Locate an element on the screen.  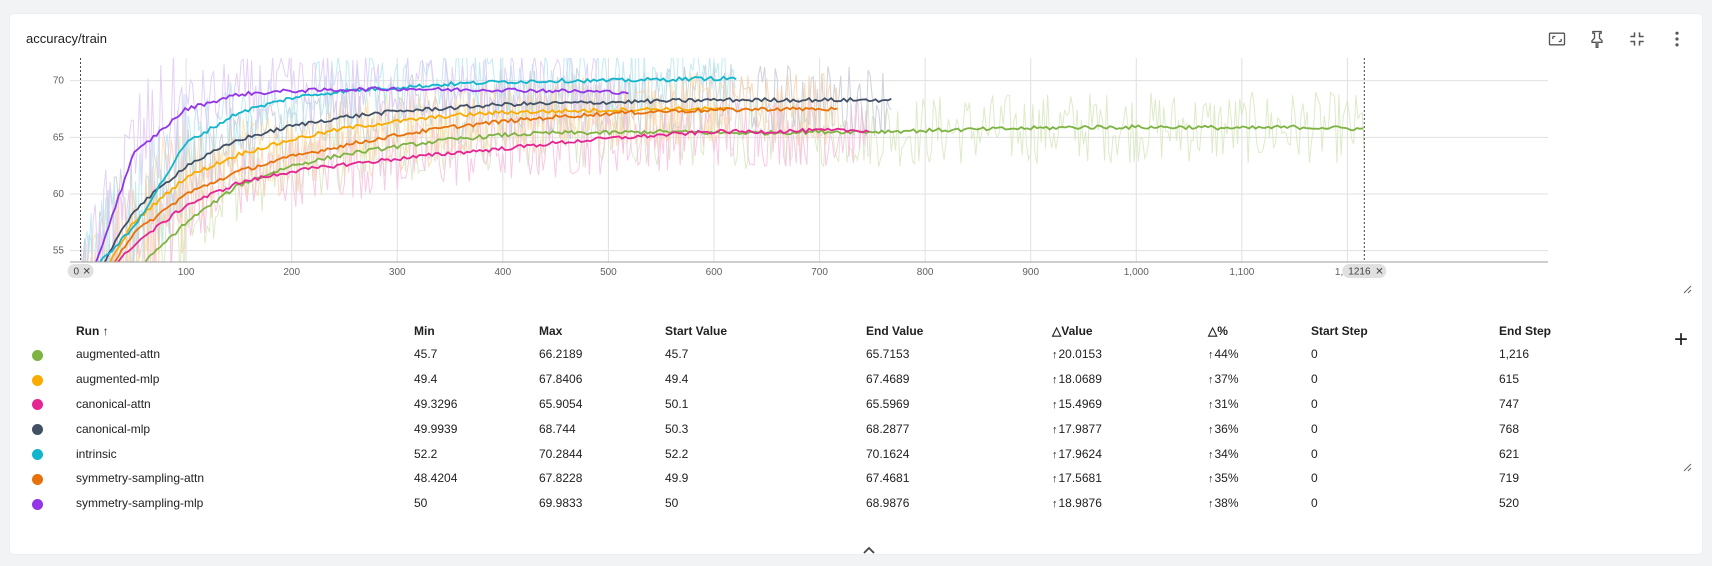
resize-chart-icon is located at coordinates (1687, 289).